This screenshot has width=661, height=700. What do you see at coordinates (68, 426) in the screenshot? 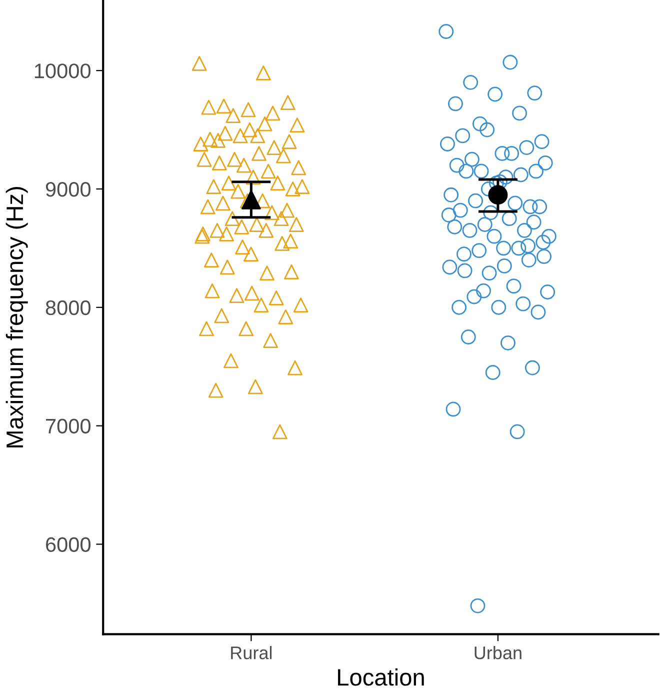
I see `y-tick-label: 7000` at bounding box center [68, 426].